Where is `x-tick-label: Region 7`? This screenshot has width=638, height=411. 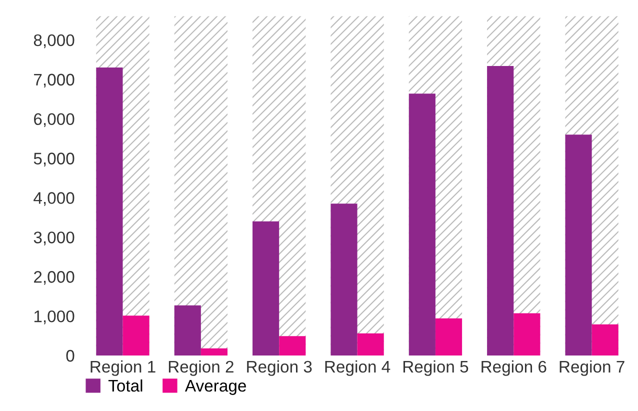 x-tick-label: Region 7 is located at coordinates (592, 368).